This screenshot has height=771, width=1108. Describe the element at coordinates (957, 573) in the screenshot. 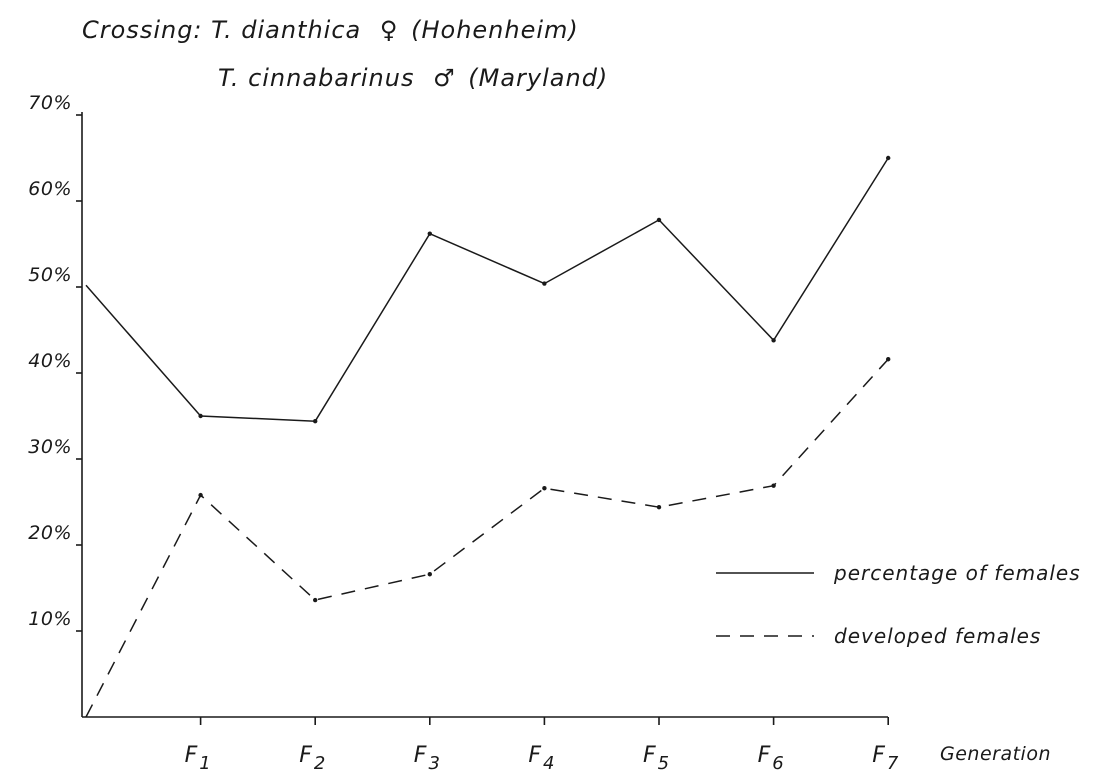

I see `legend-label-percentage: percentage of females` at that location.